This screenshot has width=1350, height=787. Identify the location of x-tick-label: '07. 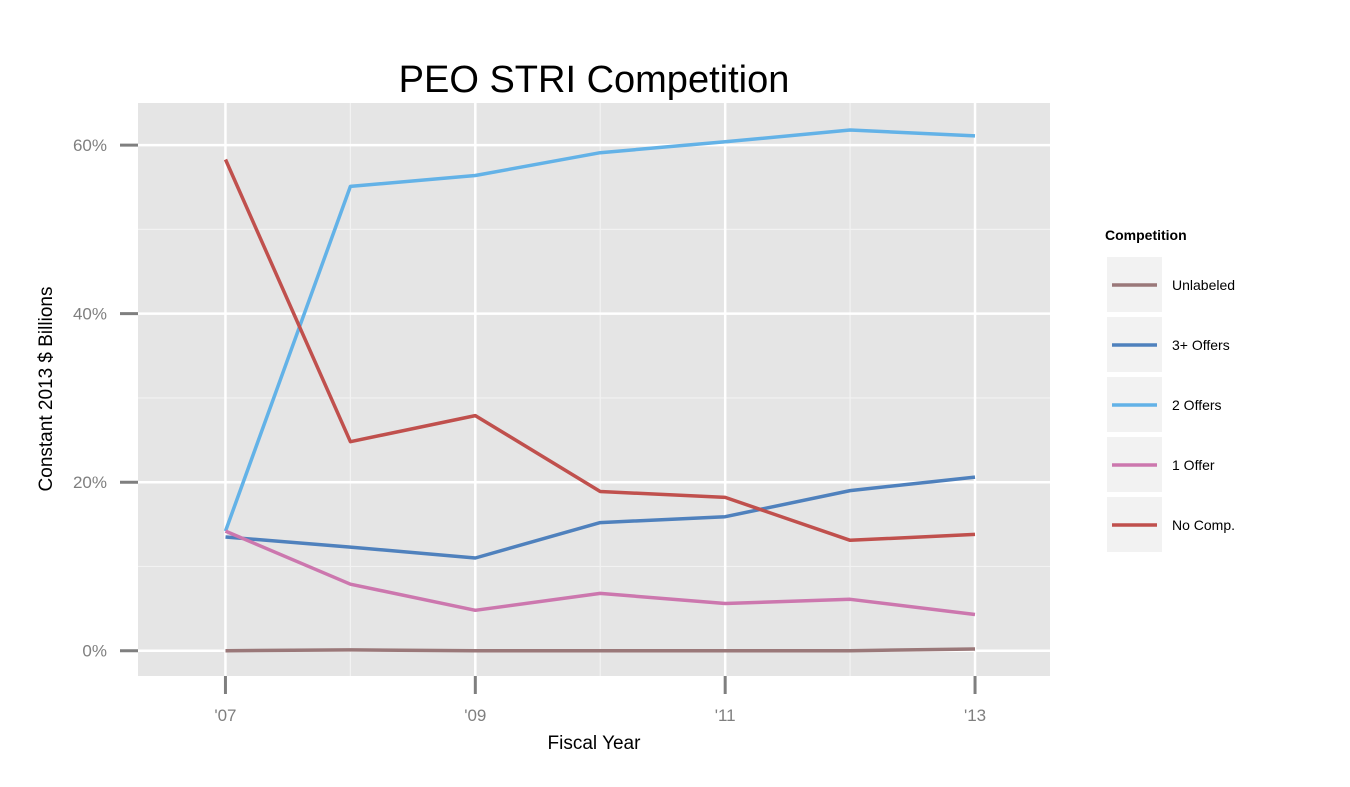
(225, 715).